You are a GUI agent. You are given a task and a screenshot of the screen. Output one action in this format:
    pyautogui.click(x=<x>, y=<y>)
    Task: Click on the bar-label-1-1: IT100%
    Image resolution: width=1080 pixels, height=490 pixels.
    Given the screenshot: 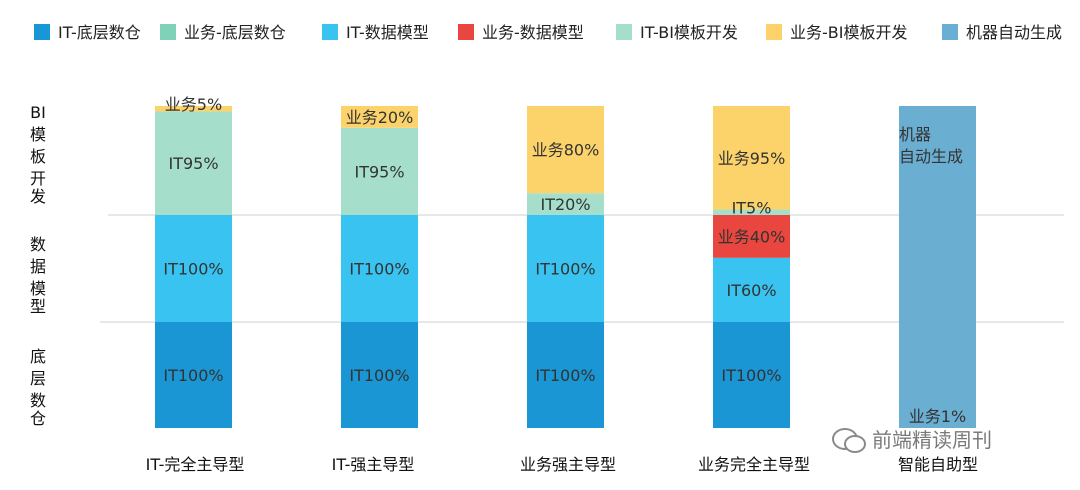 What is the action you would take?
    pyautogui.click(x=379, y=269)
    